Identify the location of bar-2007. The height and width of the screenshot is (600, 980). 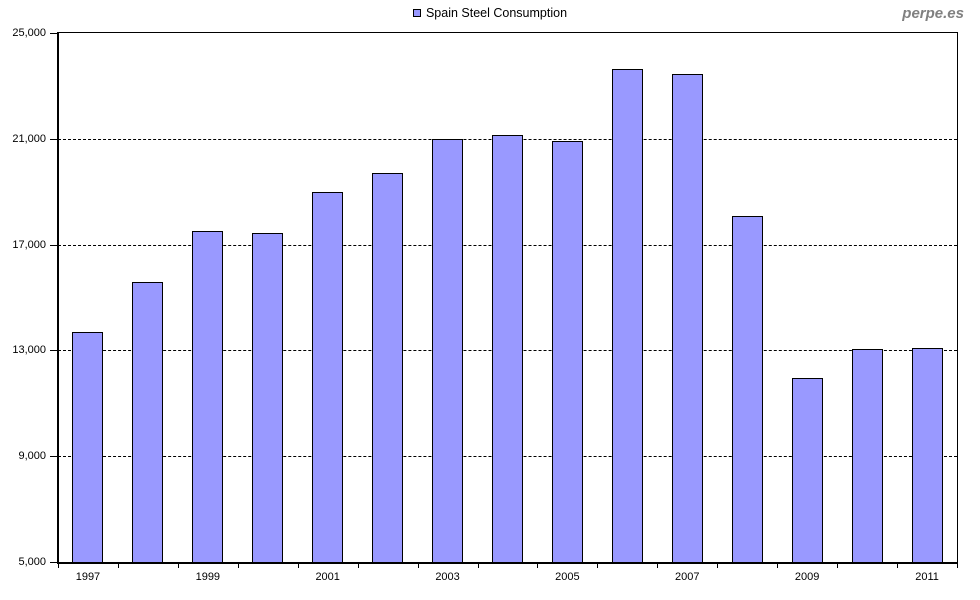
(687, 317).